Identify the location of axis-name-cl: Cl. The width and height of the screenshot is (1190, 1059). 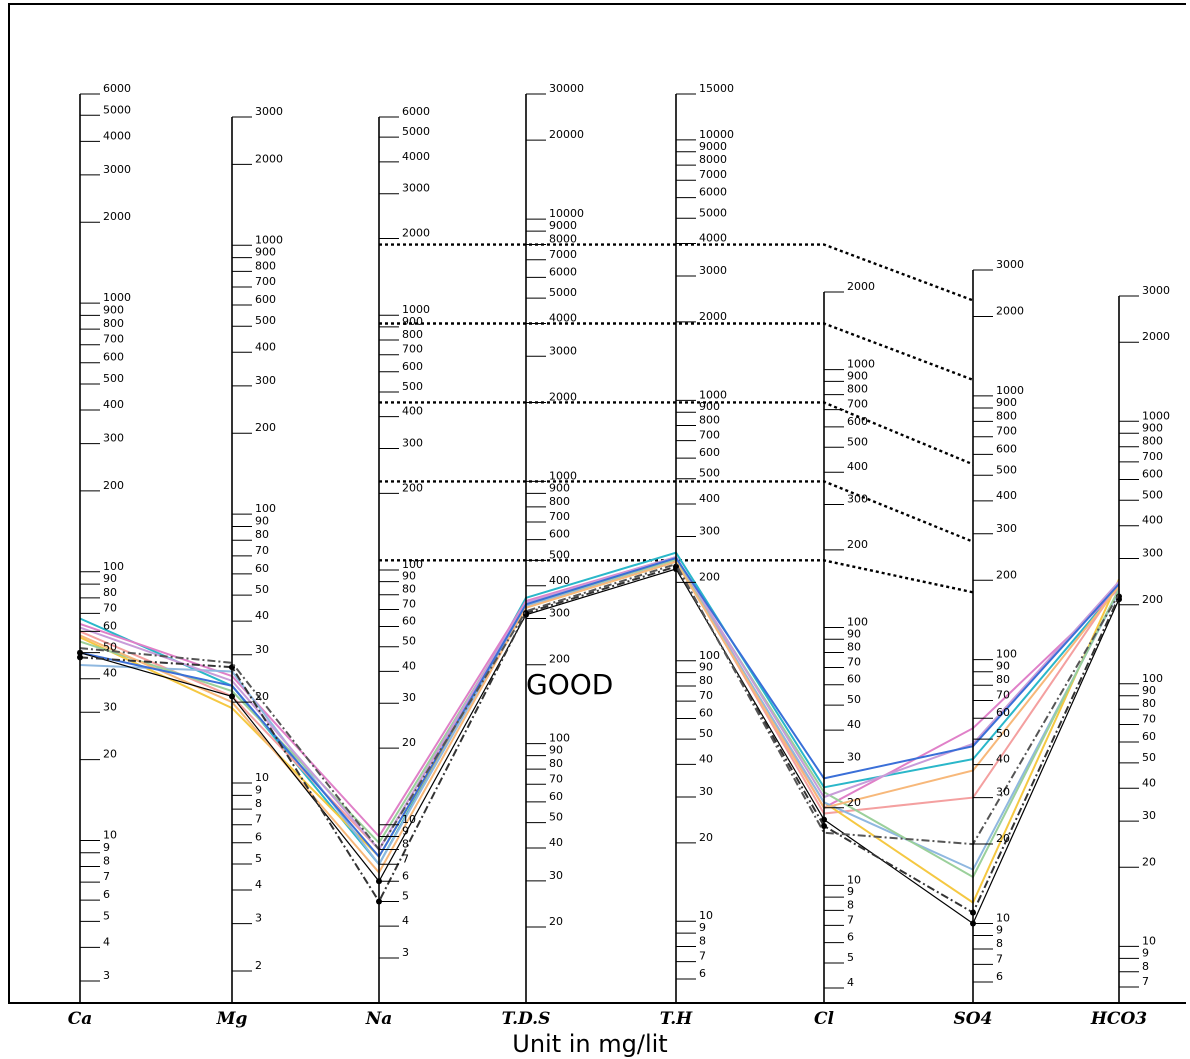
(824, 1019).